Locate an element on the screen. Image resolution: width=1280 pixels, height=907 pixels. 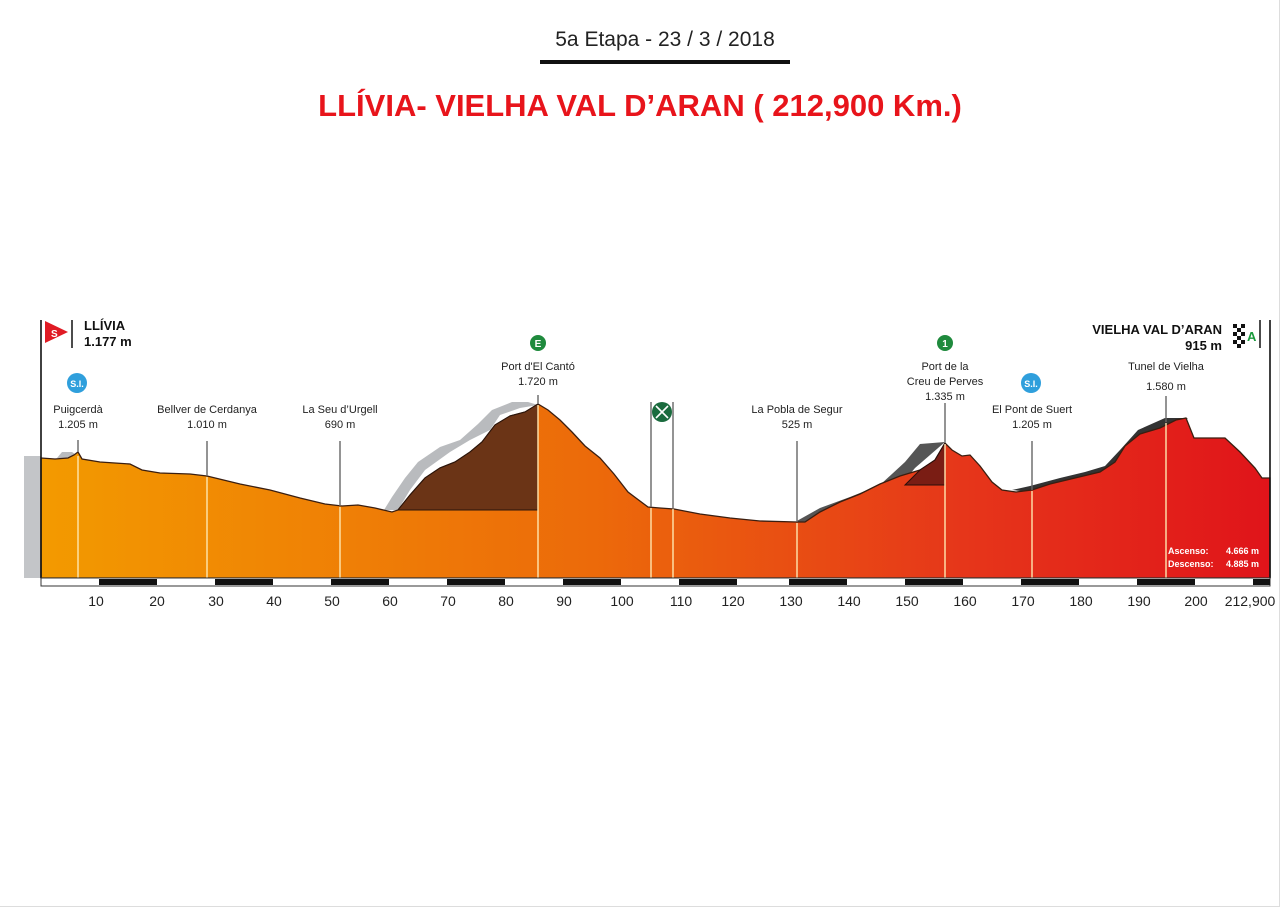
start-flag-icon: S is located at coordinates (56, 332).